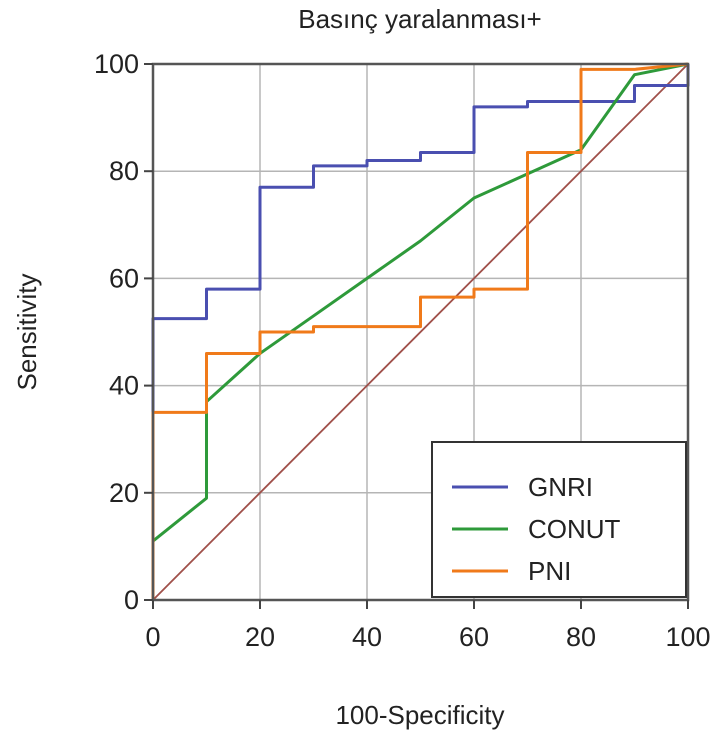 The width and height of the screenshot is (721, 735). Describe the element at coordinates (687, 637) in the screenshot. I see `x-tick-label: 100` at that location.